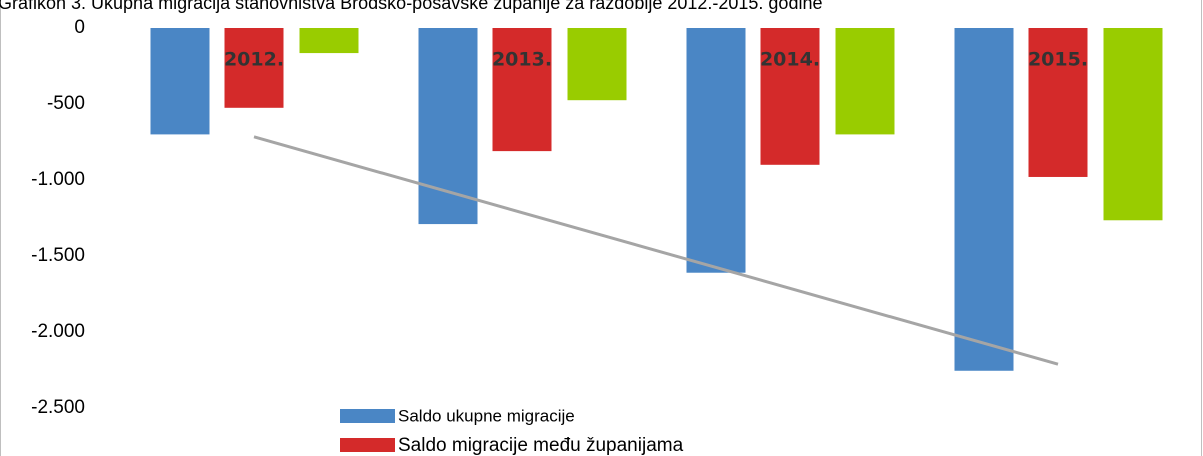 This screenshot has width=1203, height=456. What do you see at coordinates (58, 255) in the screenshot?
I see `y-tick-label: -1.500` at bounding box center [58, 255].